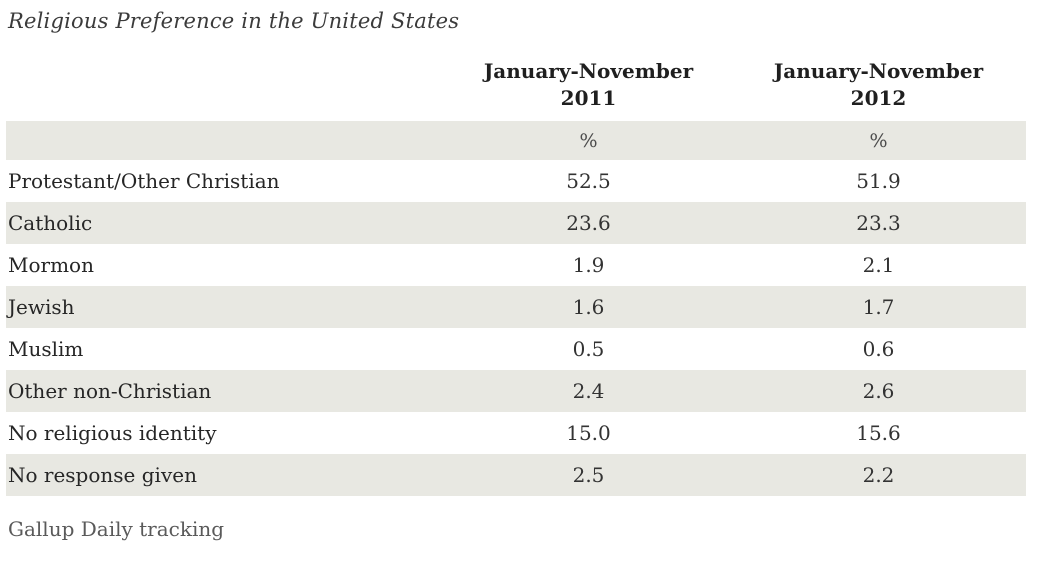  Describe the element at coordinates (50, 223) in the screenshot. I see `row-label: Catholic` at that location.